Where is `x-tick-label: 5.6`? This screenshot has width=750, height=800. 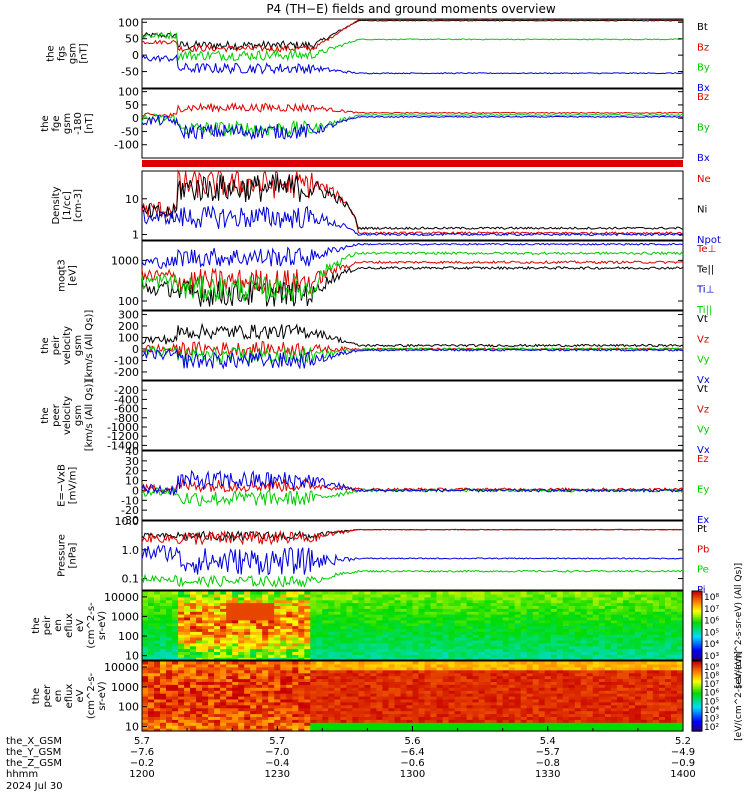
x-tick-label: 5.6 is located at coordinates (413, 741).